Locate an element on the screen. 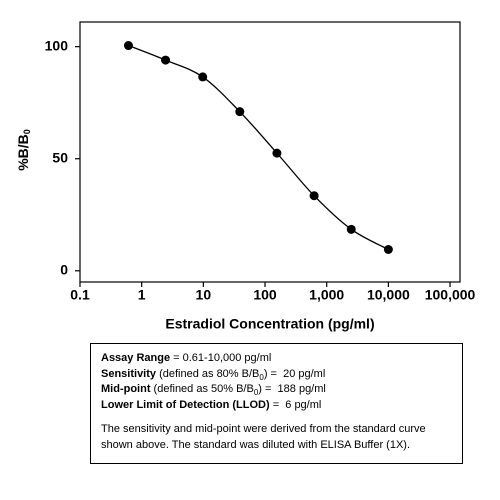 The width and height of the screenshot is (500, 500). x-tick-label: 1 is located at coordinates (142, 295).